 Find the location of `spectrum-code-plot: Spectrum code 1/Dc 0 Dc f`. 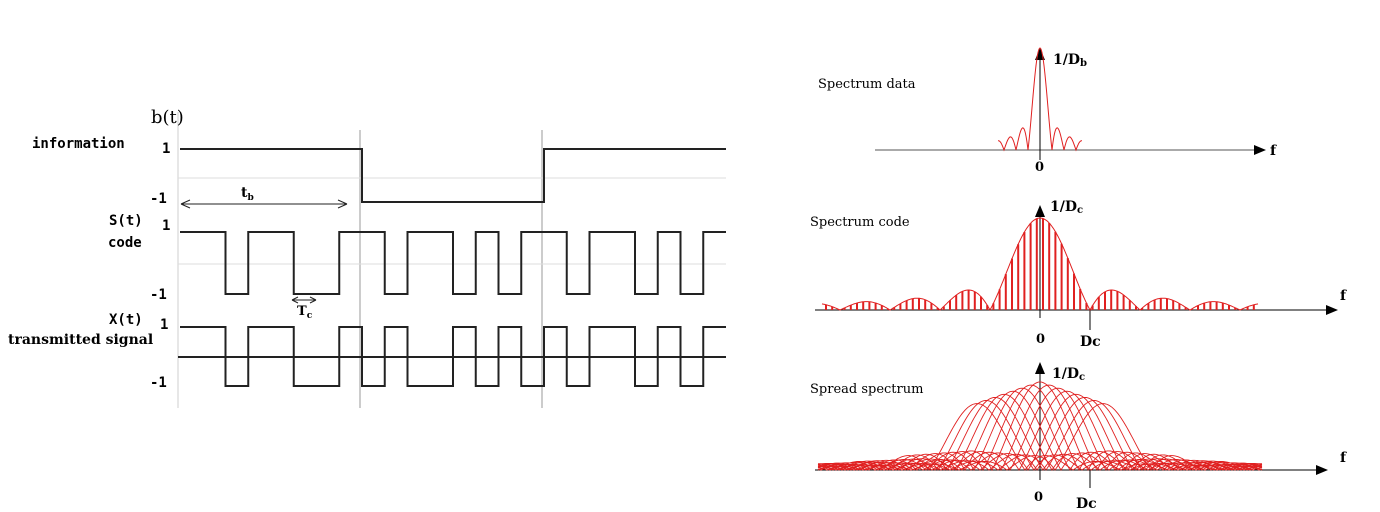

spectrum-code-plot: Spectrum code 1/Dc 0 Dc f is located at coordinates (1078, 274).